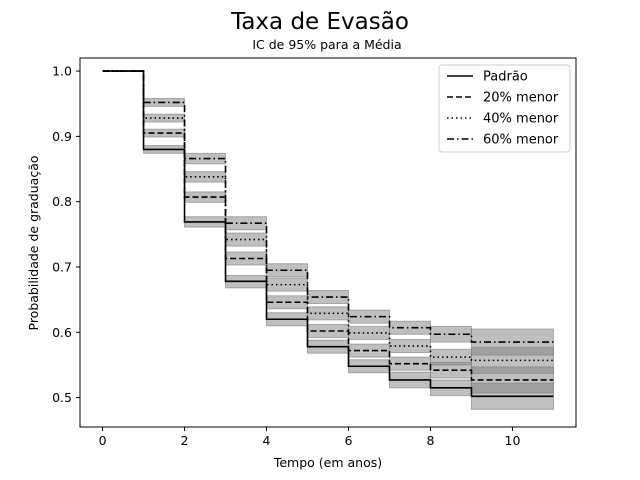  What do you see at coordinates (431, 440) in the screenshot?
I see `x-tick-label: 8` at bounding box center [431, 440].